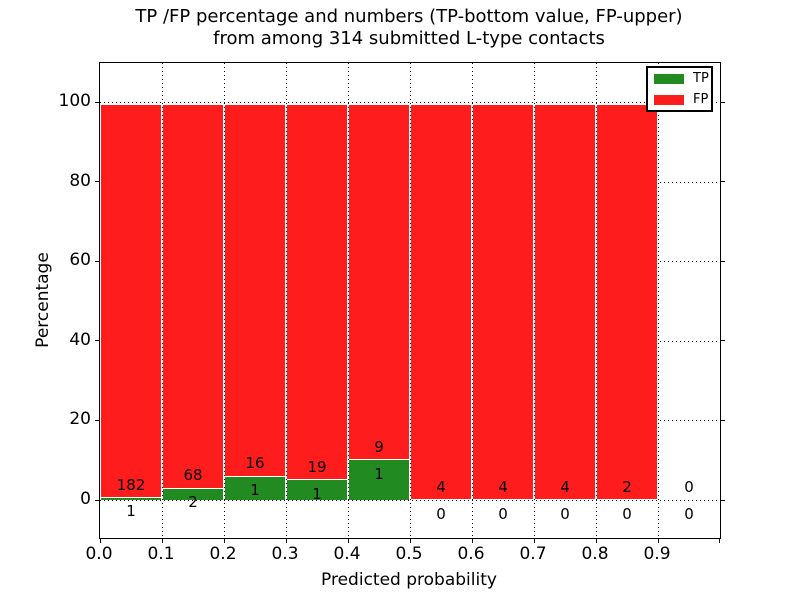 The width and height of the screenshot is (800, 600). I want to click on legend-item-tp: TP, so click(679, 78).